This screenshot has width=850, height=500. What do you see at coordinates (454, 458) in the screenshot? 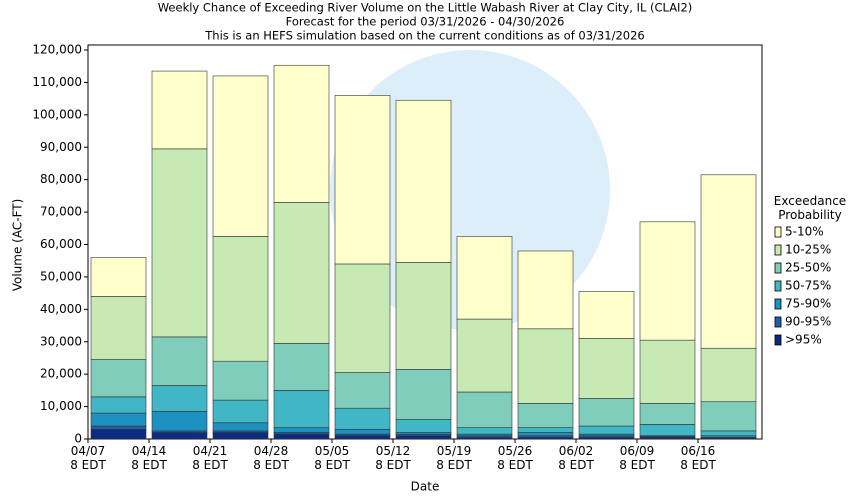
I see `x-tick-label: 05/19 8 EDT` at bounding box center [454, 458].